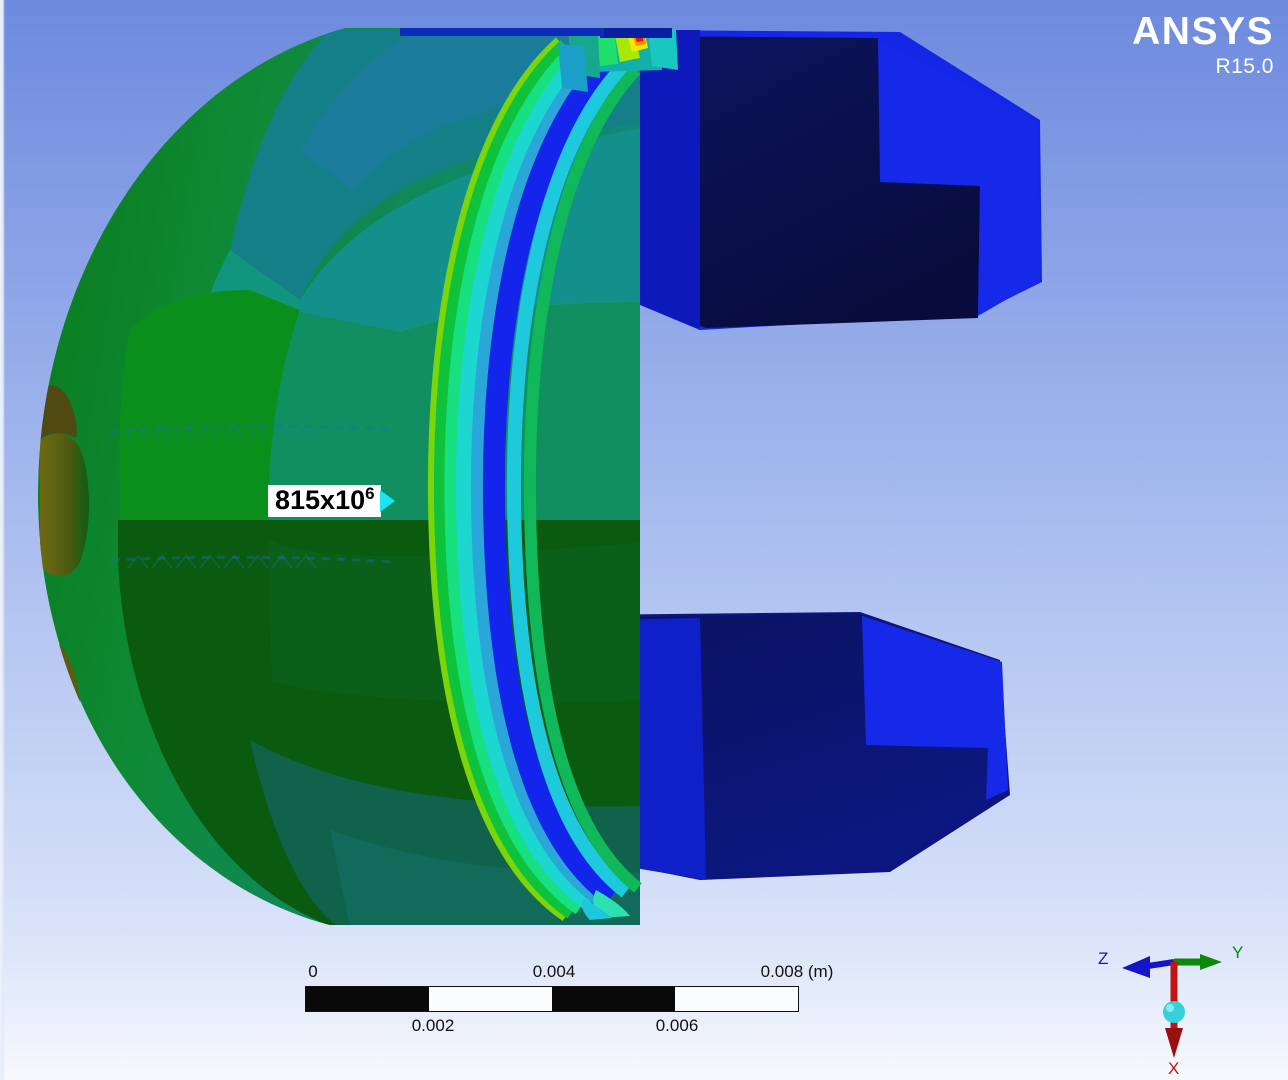 This screenshot has height=1080, width=1288. What do you see at coordinates (554, 971) in the screenshot?
I see `scale-label-0004: 0.004` at bounding box center [554, 971].